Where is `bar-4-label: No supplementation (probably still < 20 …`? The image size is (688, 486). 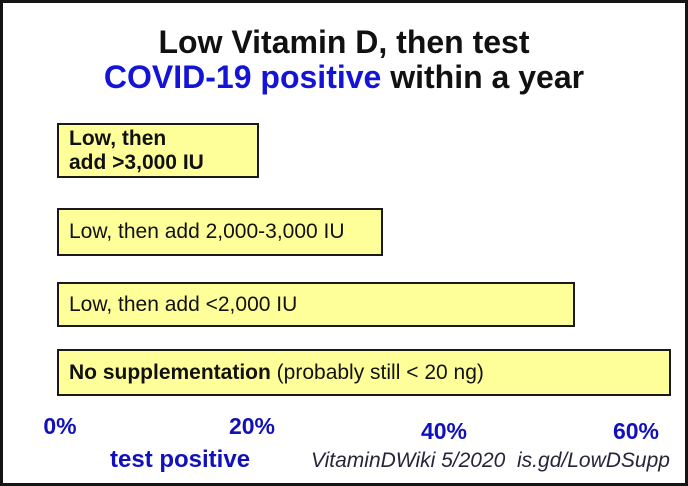
bar-4-label: No supplementation (probably still < 20 … is located at coordinates (276, 372).